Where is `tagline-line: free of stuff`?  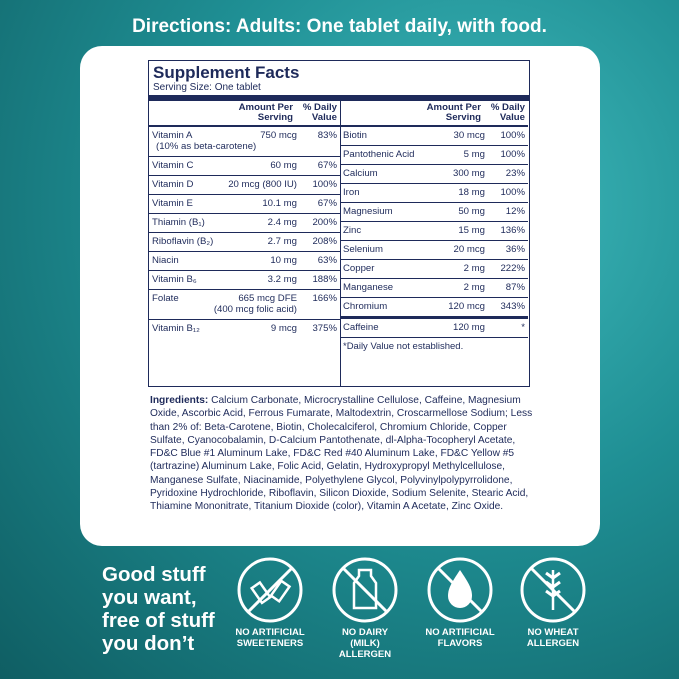
tagline-line: free of stuff is located at coordinates (158, 620).